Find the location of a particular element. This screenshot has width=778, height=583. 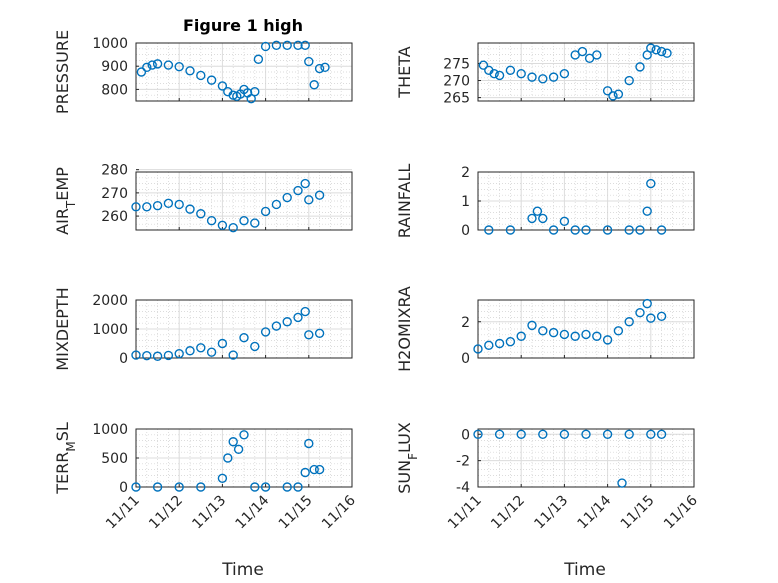

x-tick-label: 11/12 is located at coordinates (508, 513).